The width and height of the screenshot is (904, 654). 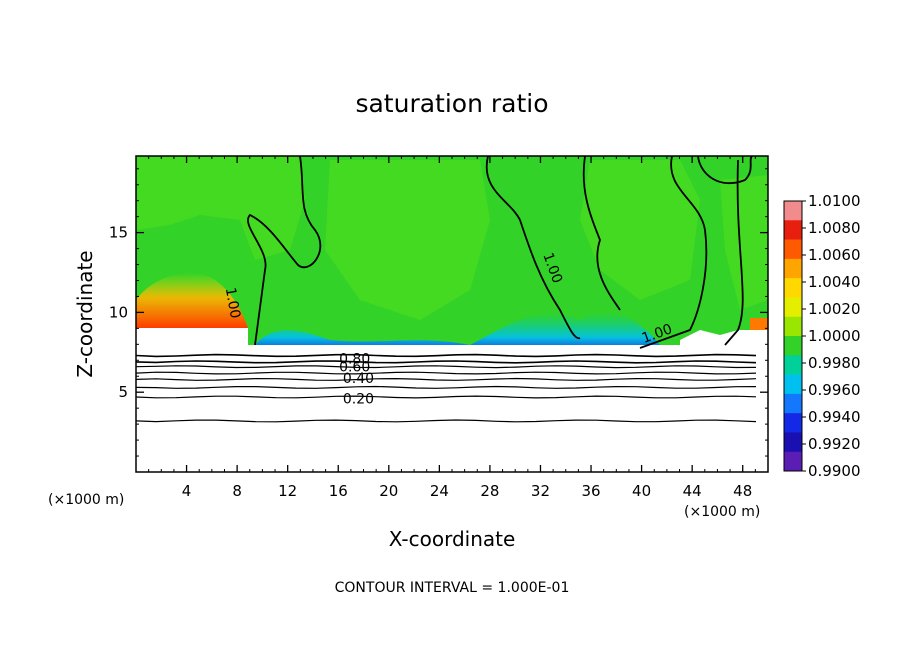 I want to click on colorbar-label: 0.9900, so click(x=834, y=471).